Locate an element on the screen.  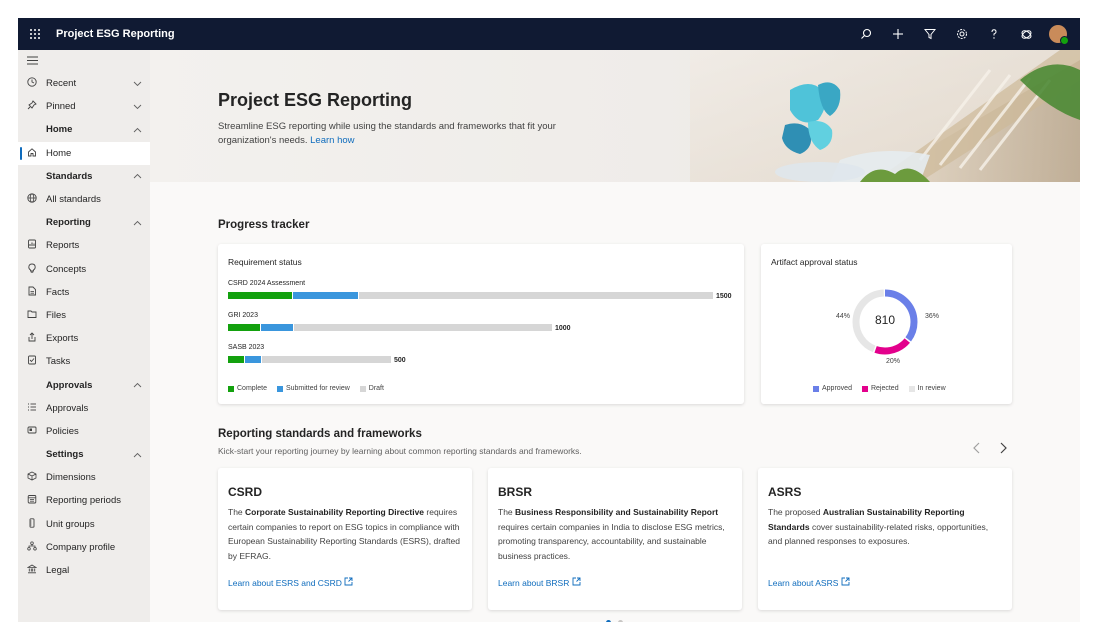
donut-slice-approved is located at coordinates (885, 322).